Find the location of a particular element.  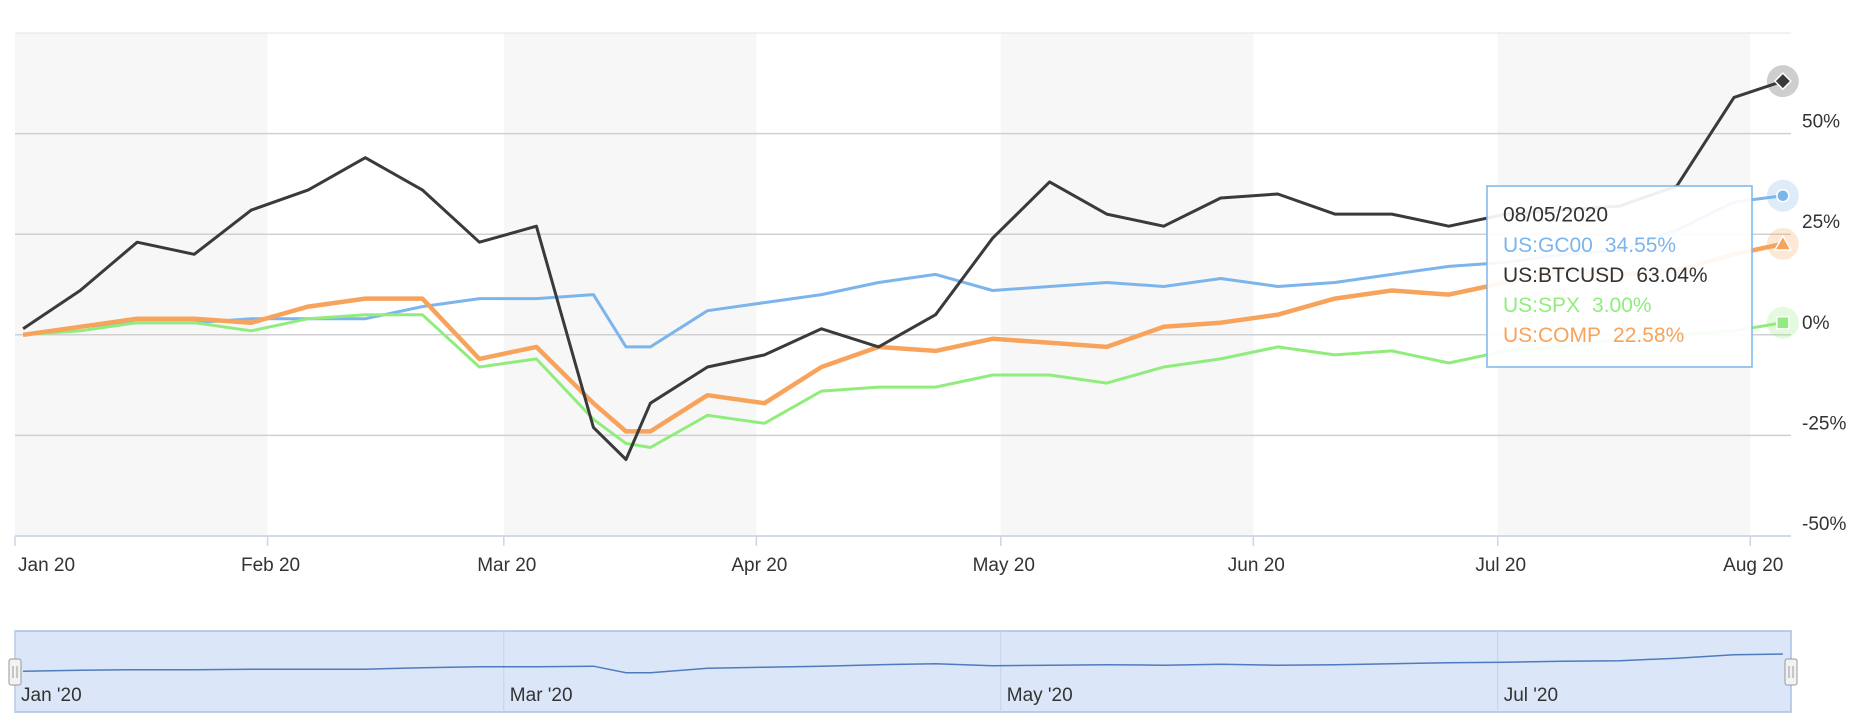

x-tick-label: Apr 20 is located at coordinates (759, 565).